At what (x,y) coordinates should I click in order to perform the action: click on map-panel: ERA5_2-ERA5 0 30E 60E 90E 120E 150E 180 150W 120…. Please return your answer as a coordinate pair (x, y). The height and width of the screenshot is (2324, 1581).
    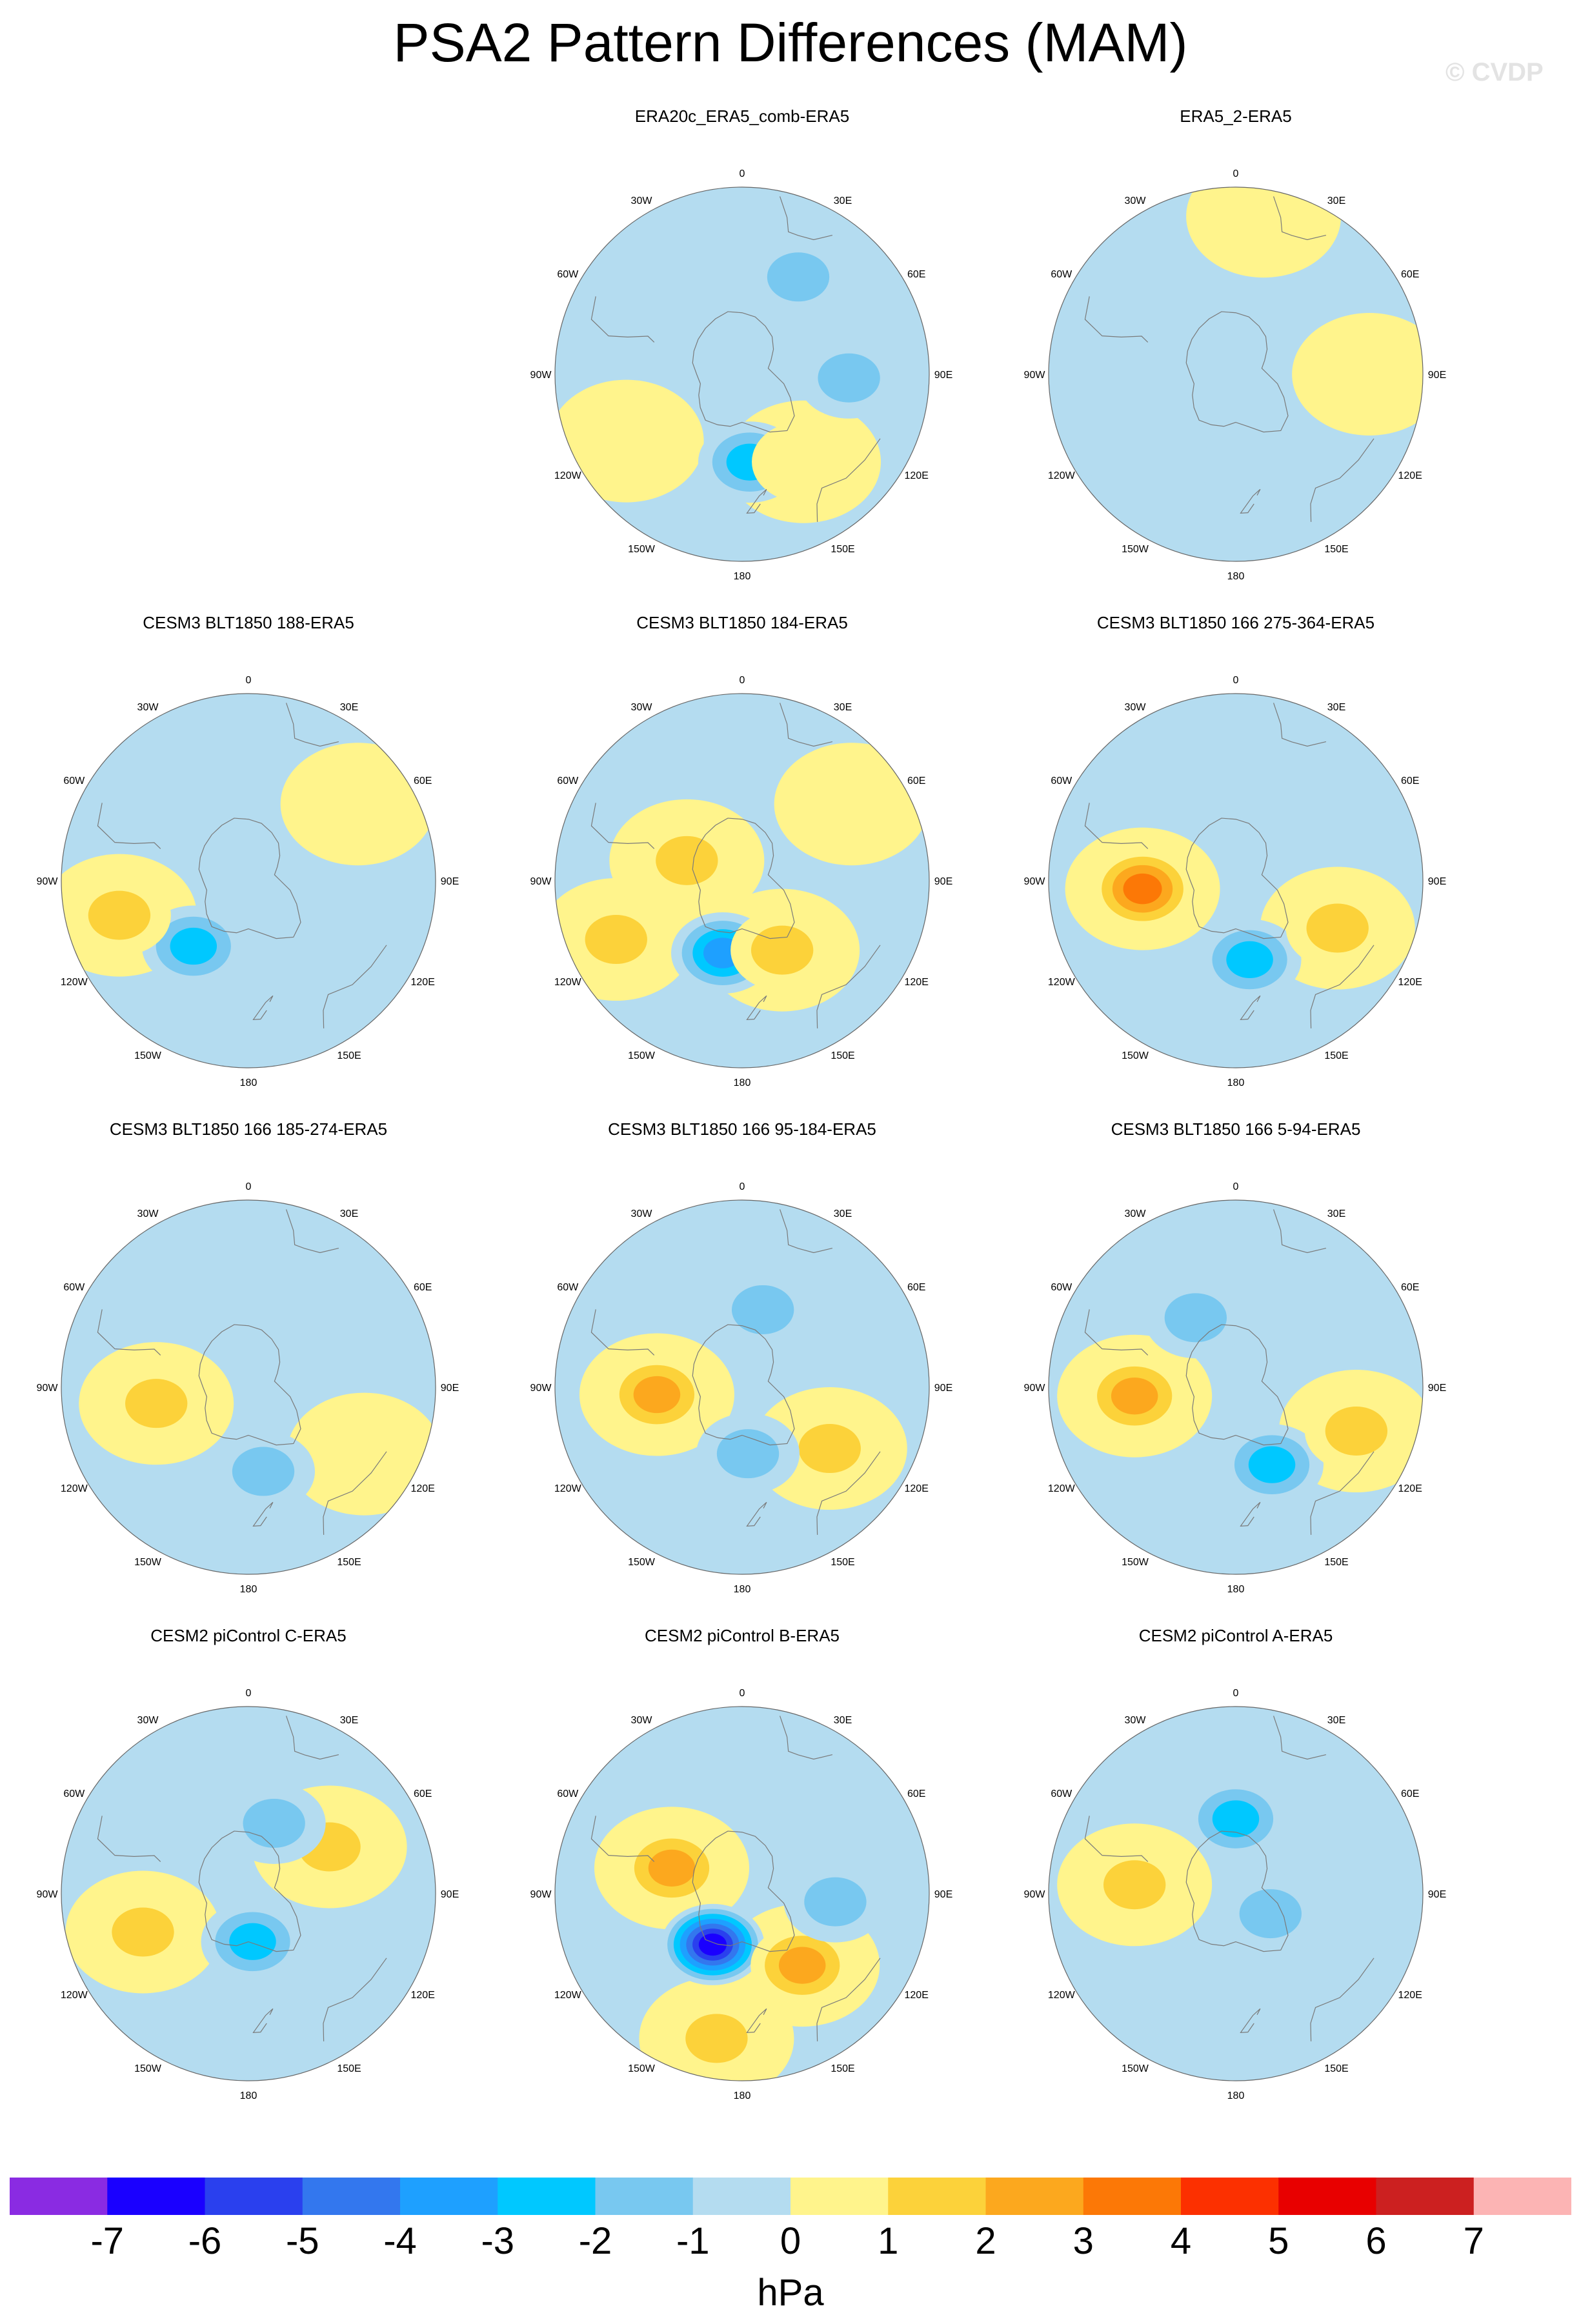
    Looking at the image, I should click on (1235, 361).